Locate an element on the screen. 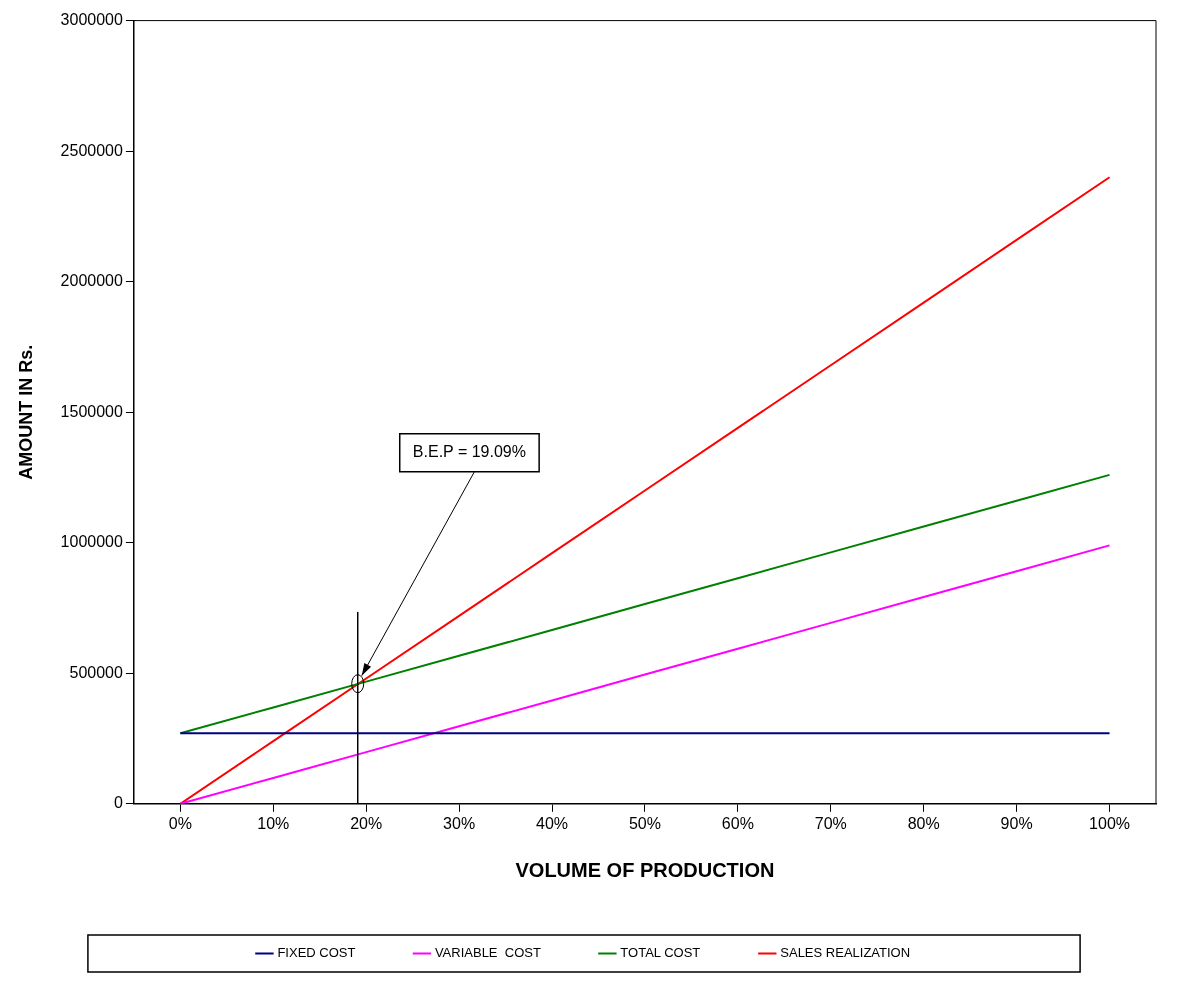 This screenshot has height=998, width=1184. annotation: B.E.P = 19.09% is located at coordinates (469, 452).